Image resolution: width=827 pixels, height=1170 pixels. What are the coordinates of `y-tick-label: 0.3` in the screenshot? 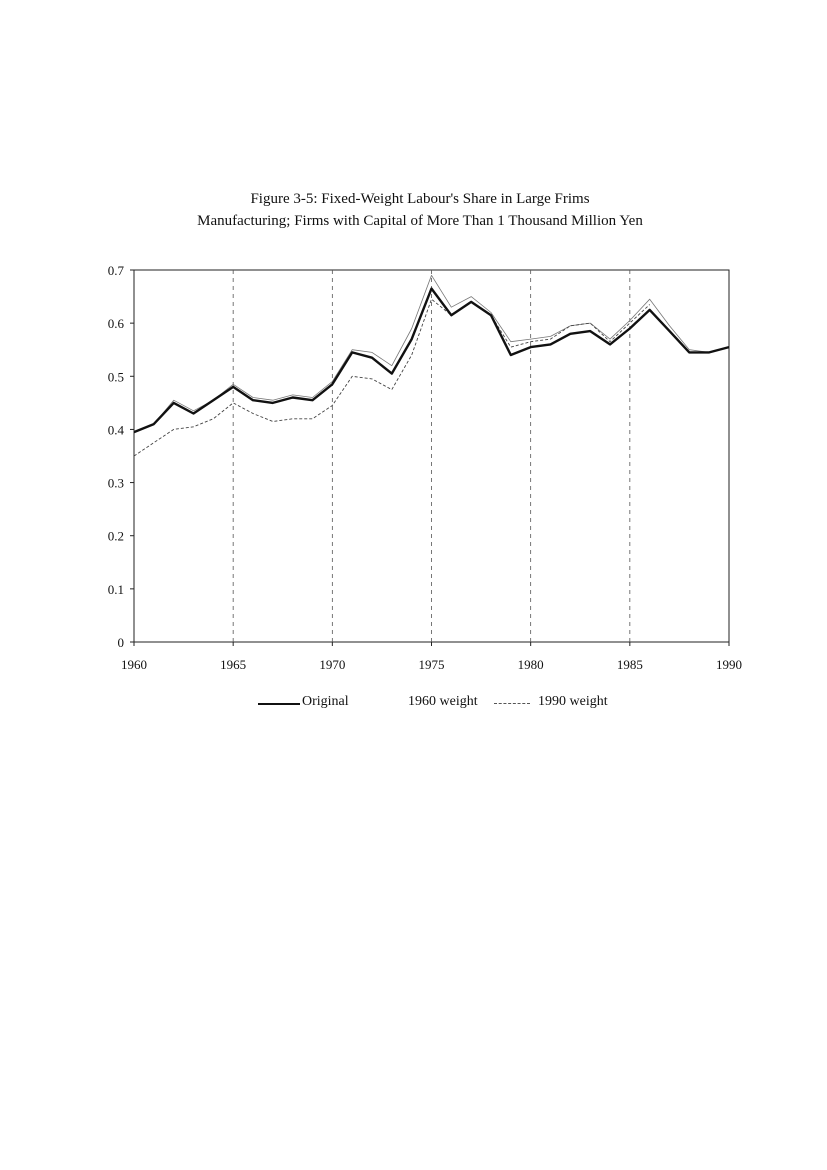 It's located at (116, 483).